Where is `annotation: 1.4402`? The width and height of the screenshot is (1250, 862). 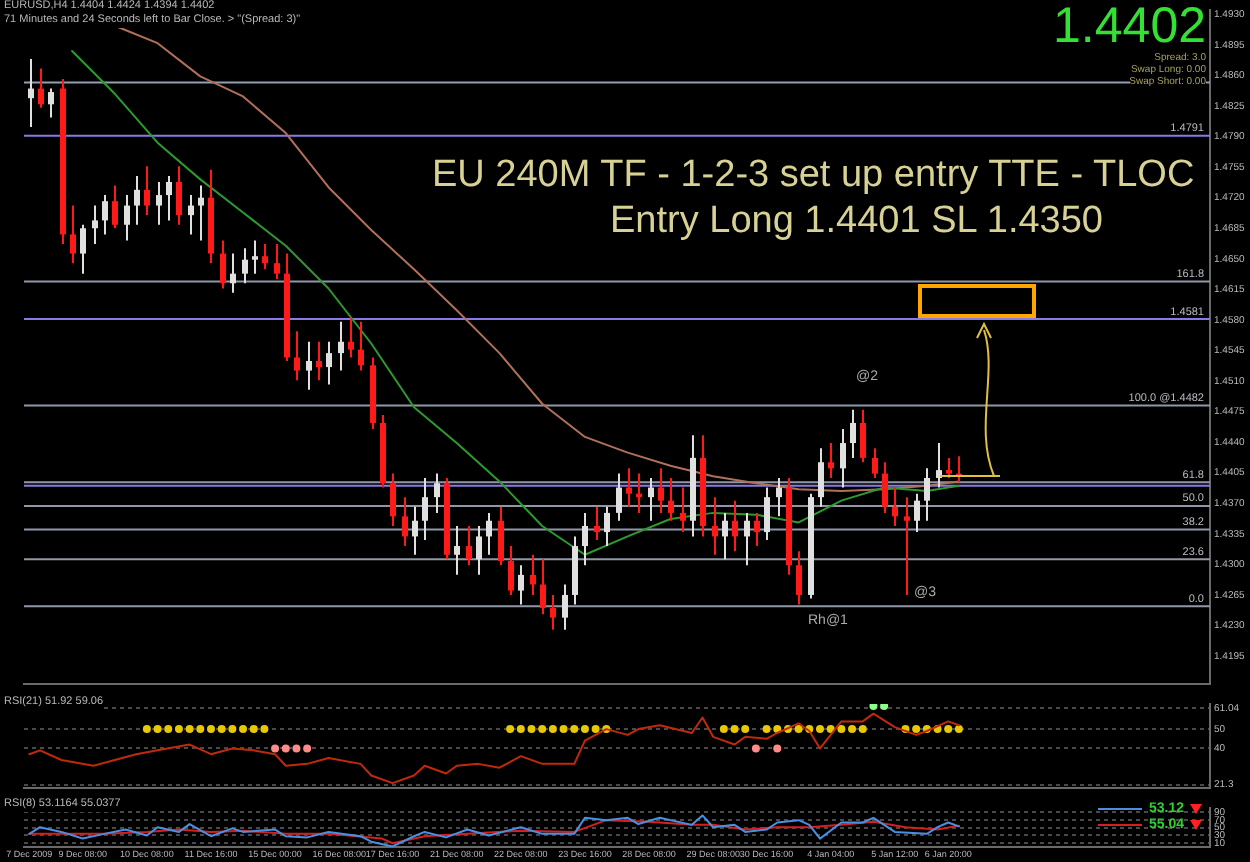
annotation: 1.4402 is located at coordinates (1129, 27).